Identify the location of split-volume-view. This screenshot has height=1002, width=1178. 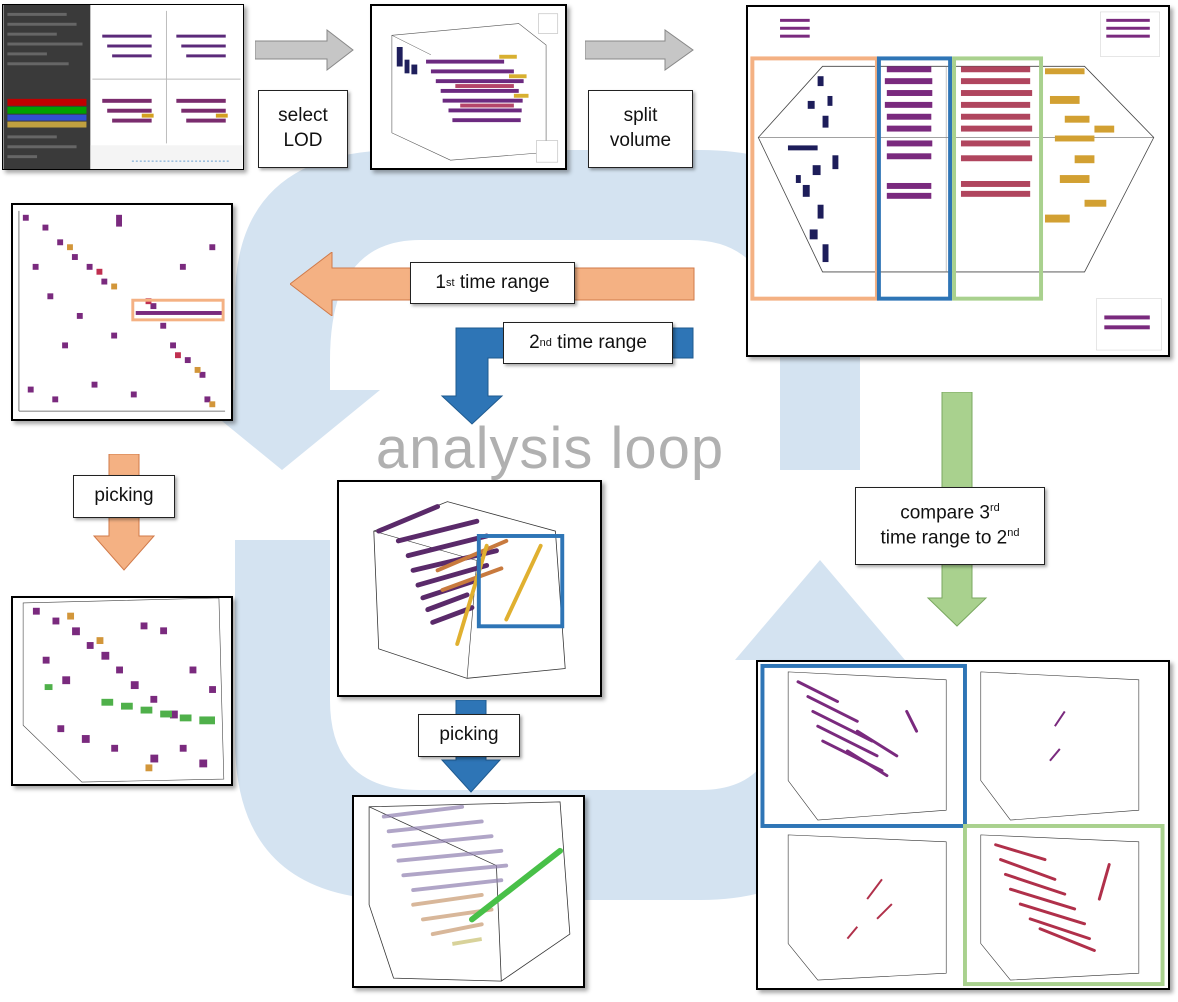
(958, 181).